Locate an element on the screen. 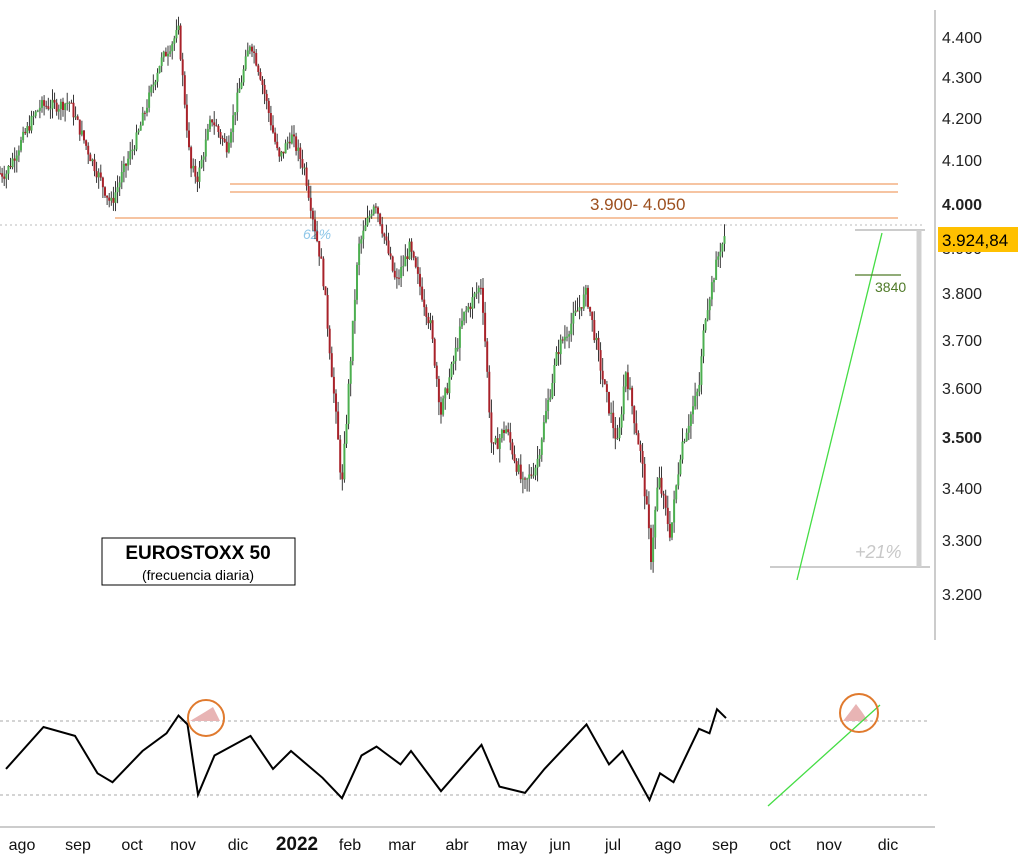 The width and height of the screenshot is (1019, 856). last-price-box is located at coordinates (978, 239).